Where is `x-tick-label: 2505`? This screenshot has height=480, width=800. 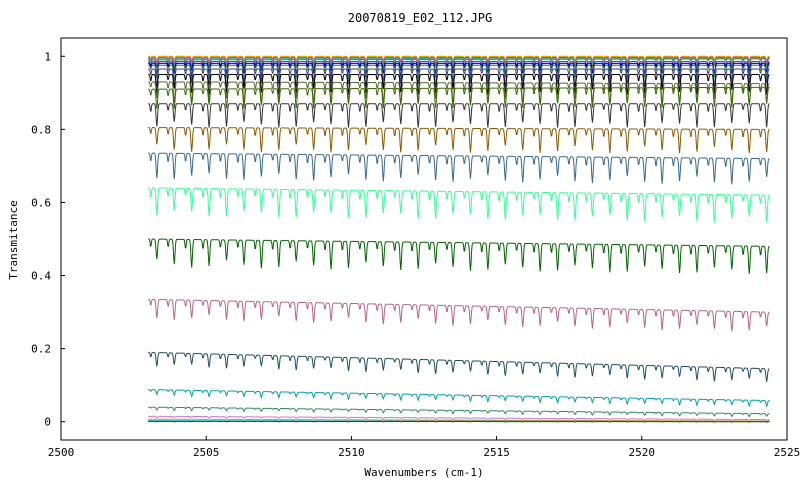 x-tick-label: 2505 is located at coordinates (206, 452).